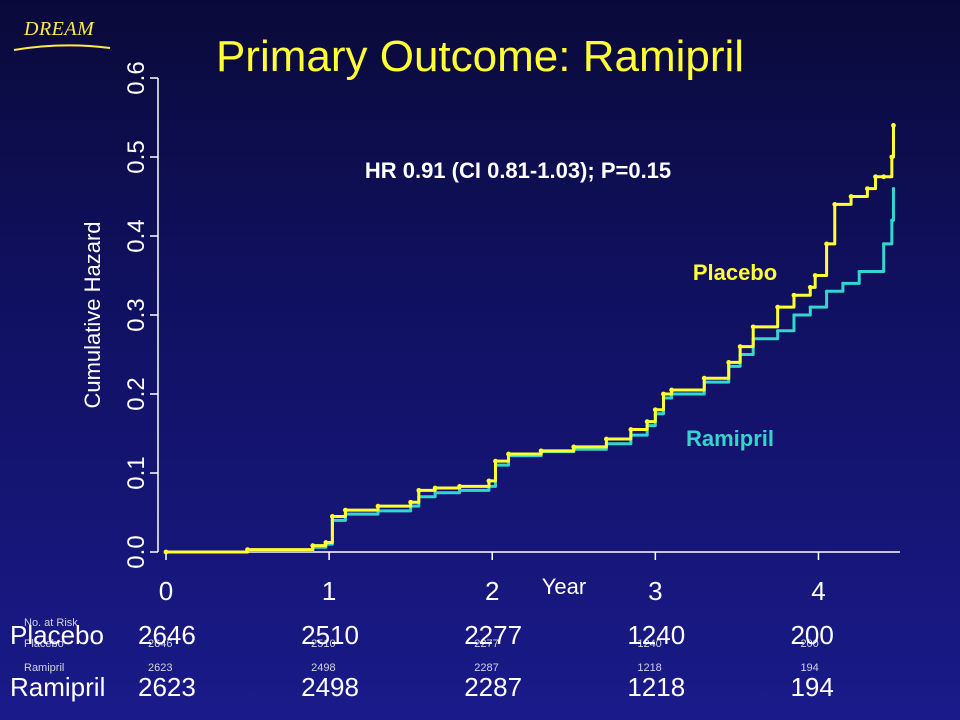 Image resolution: width=960 pixels, height=720 pixels. What do you see at coordinates (136, 551) in the screenshot?
I see `y-tick-label: 0.0` at bounding box center [136, 551].